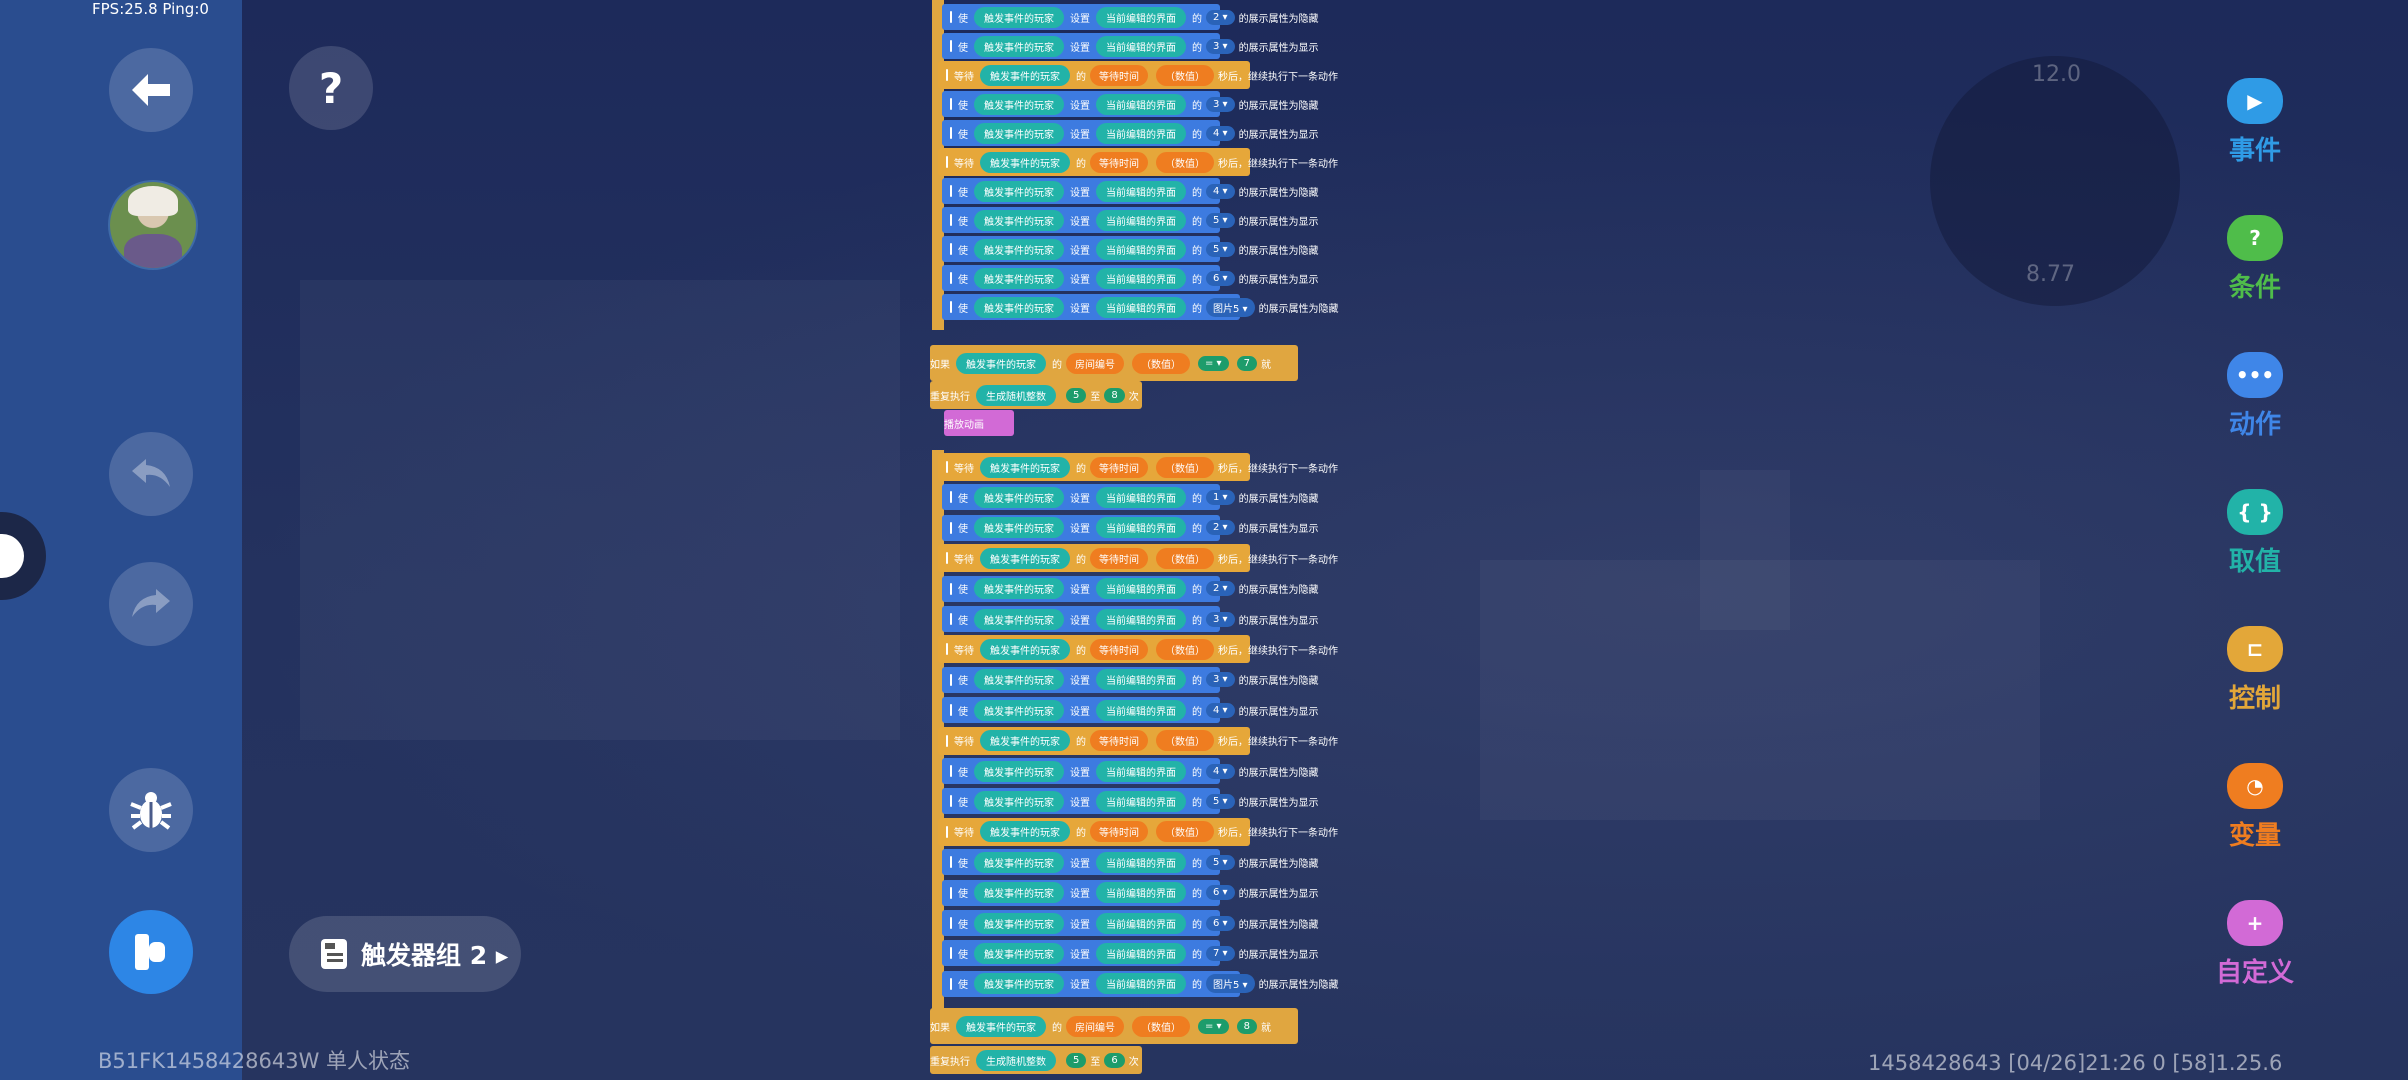 The image size is (2408, 1080). I want to click on set-visibility-block: 使触发事件的玩家 设置 当前编辑的界面的 2 ▾ 的展示属性为显示, so click(1130, 527).